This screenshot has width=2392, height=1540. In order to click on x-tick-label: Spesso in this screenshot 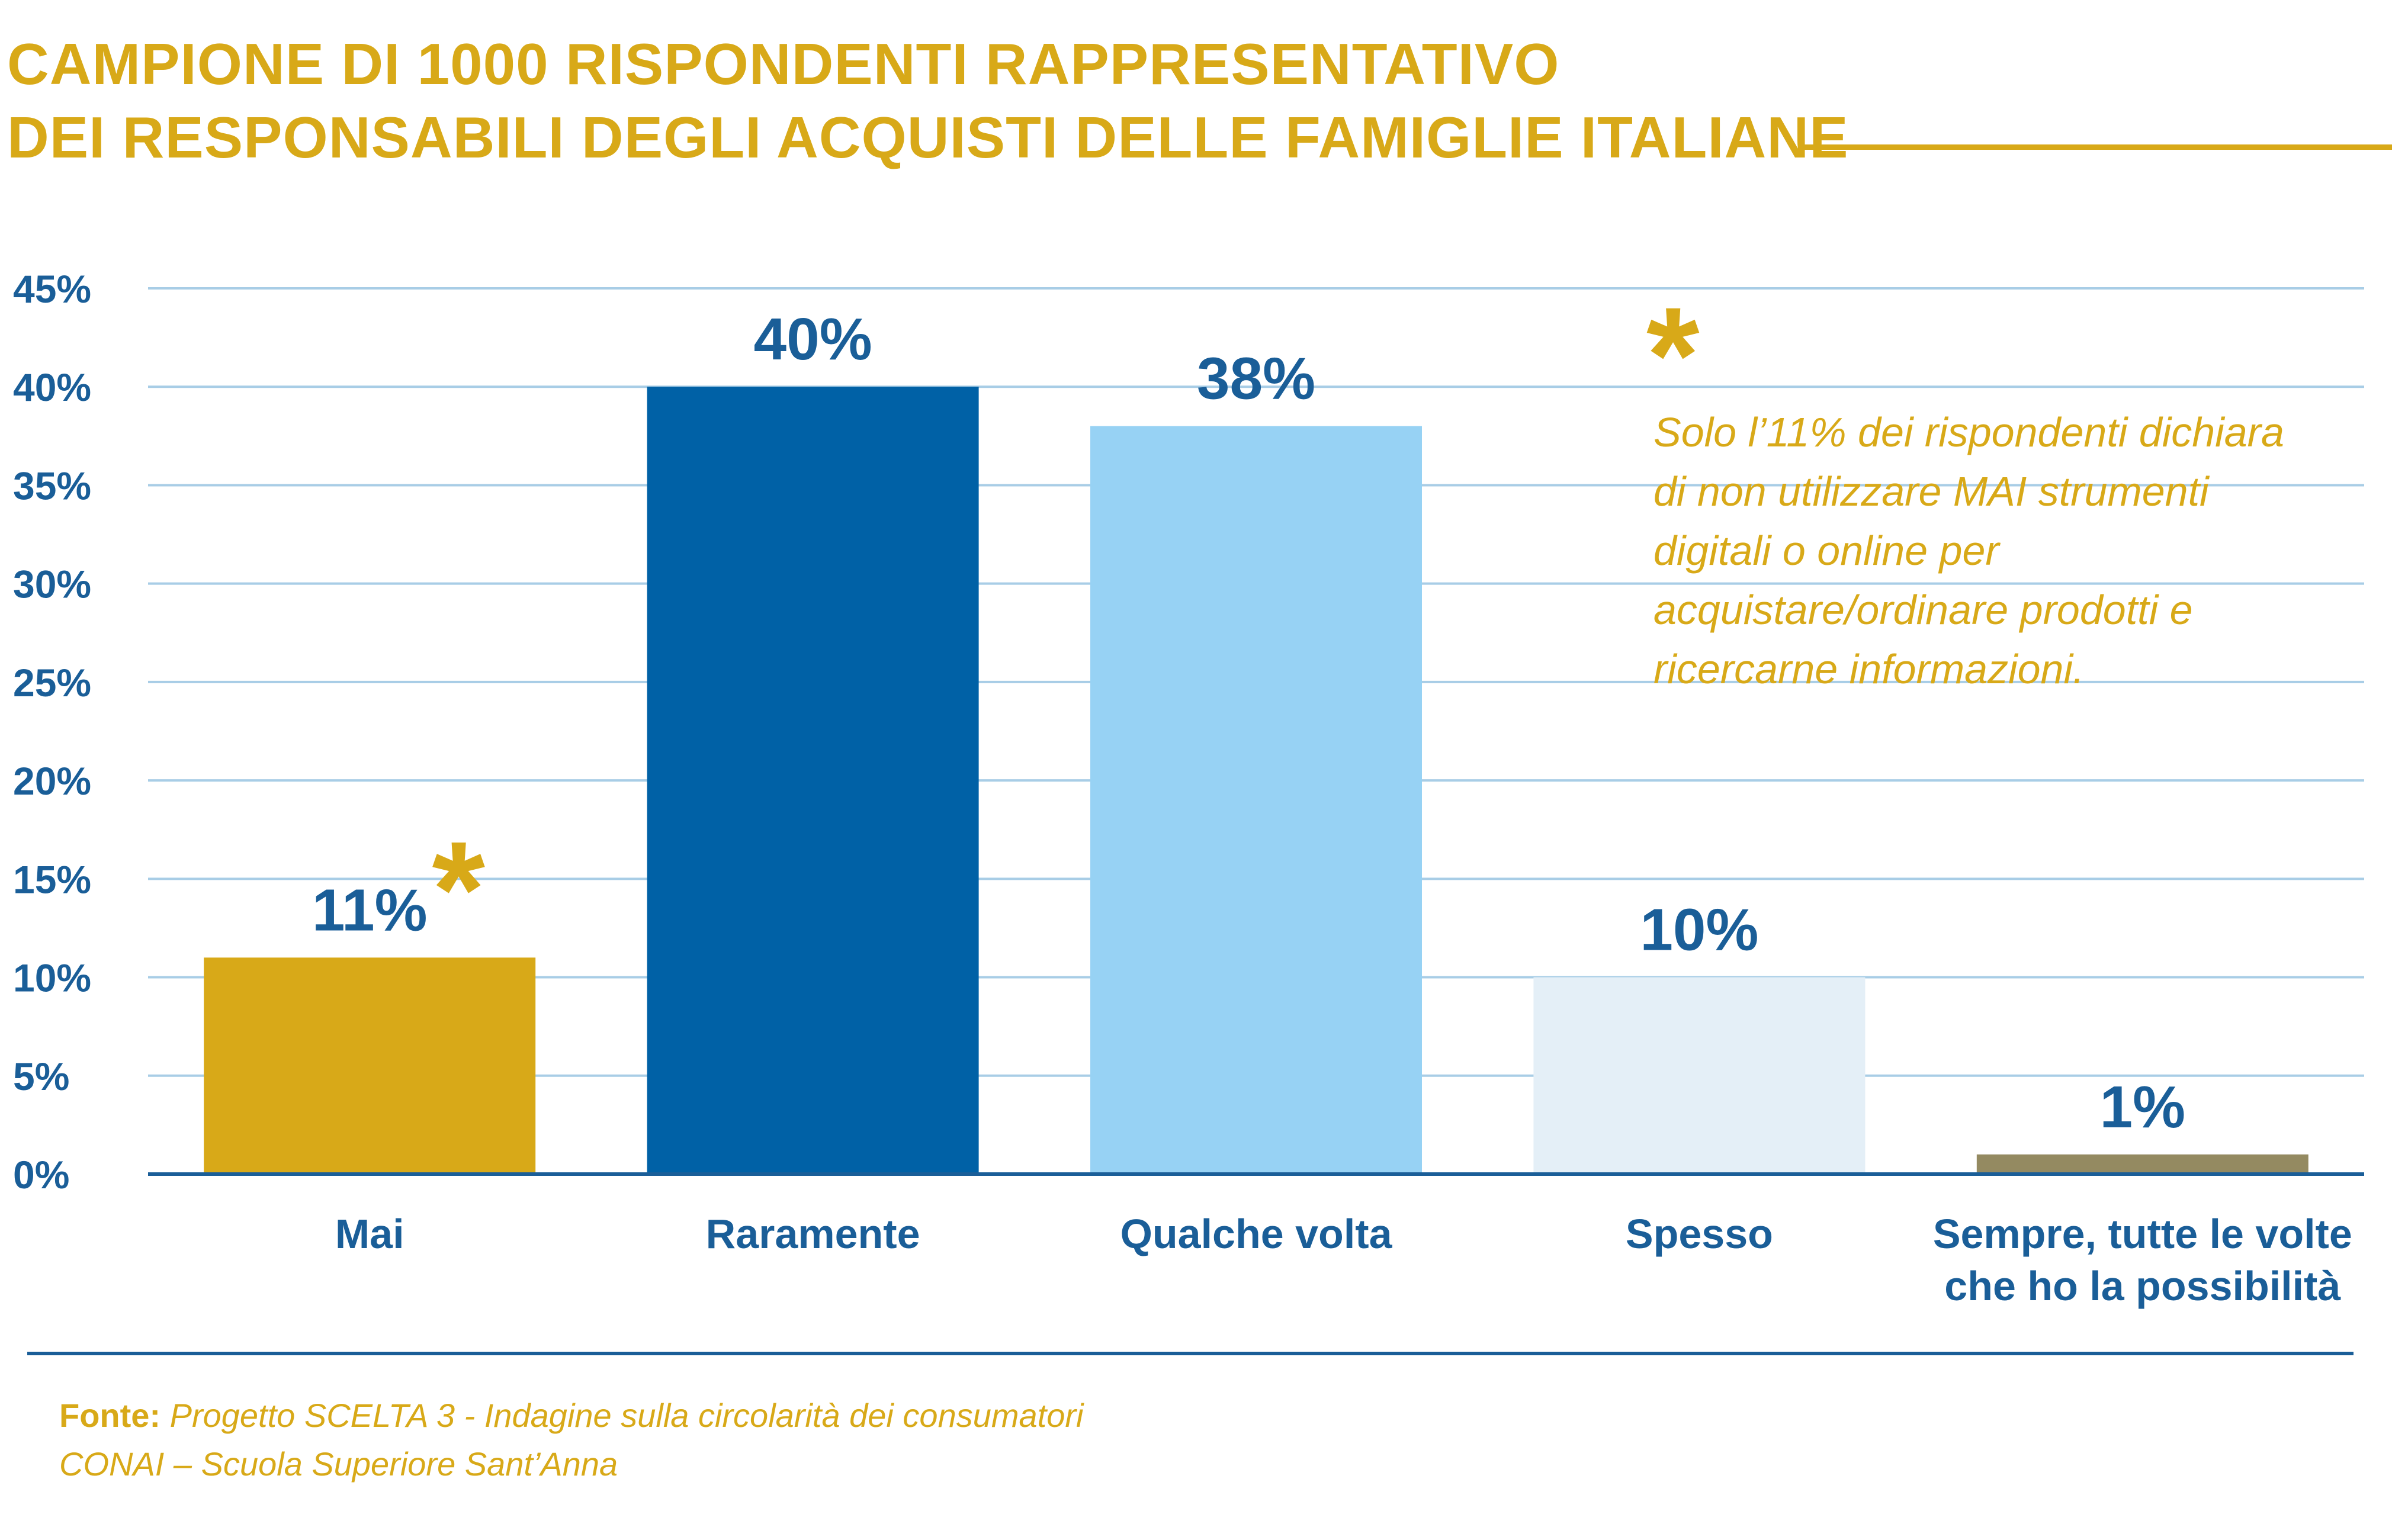, I will do `click(1699, 1234)`.